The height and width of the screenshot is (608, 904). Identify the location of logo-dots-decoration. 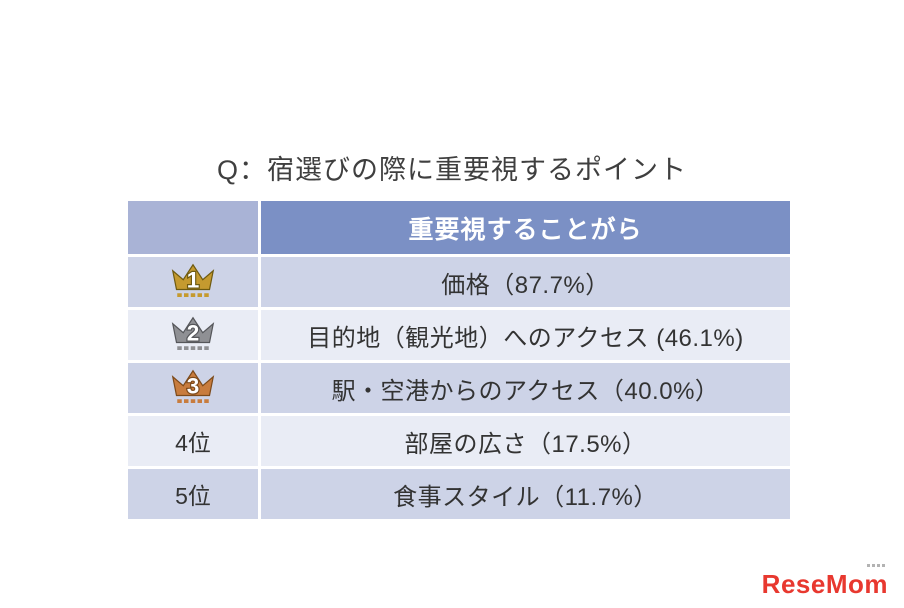
(876, 565).